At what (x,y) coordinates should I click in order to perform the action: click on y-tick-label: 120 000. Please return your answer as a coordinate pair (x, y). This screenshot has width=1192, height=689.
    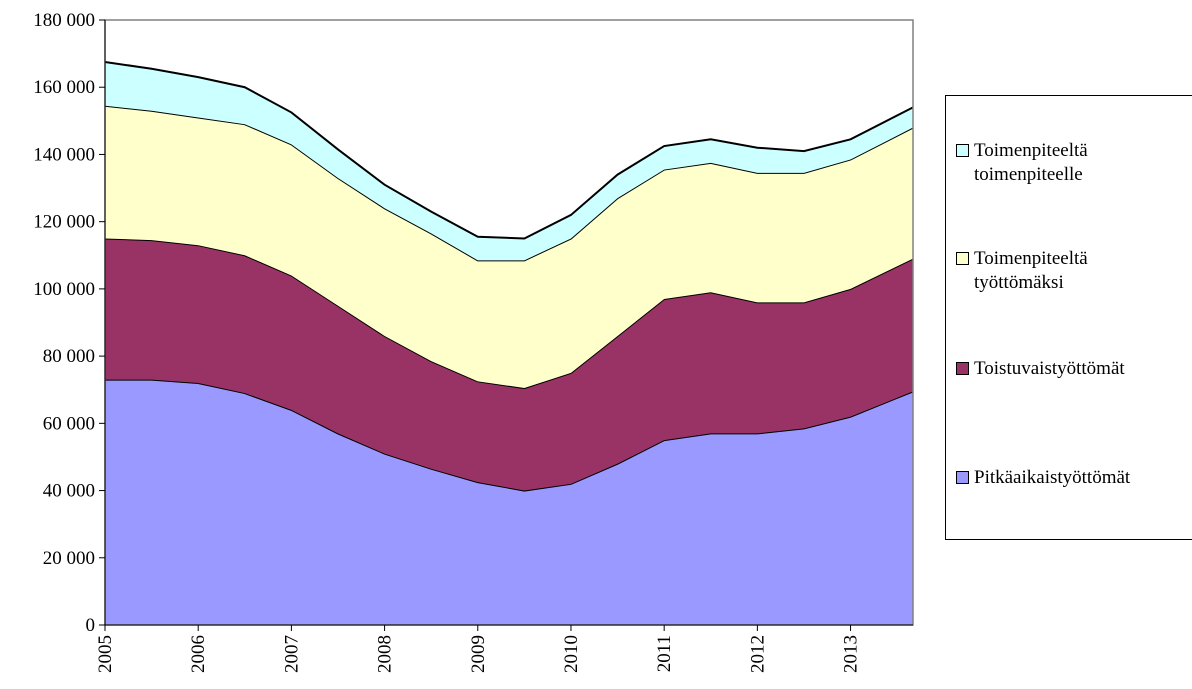
    Looking at the image, I should click on (64, 222).